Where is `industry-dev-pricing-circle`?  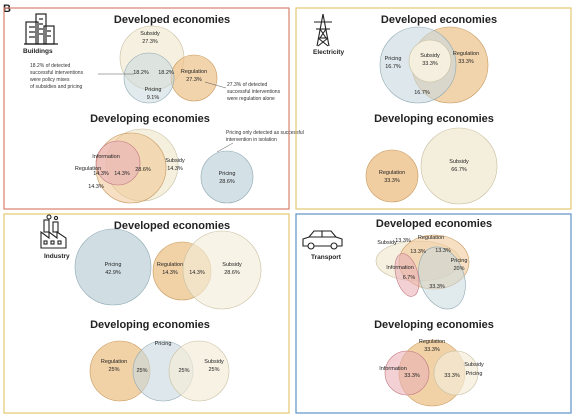 industry-dev-pricing-circle is located at coordinates (113, 267).